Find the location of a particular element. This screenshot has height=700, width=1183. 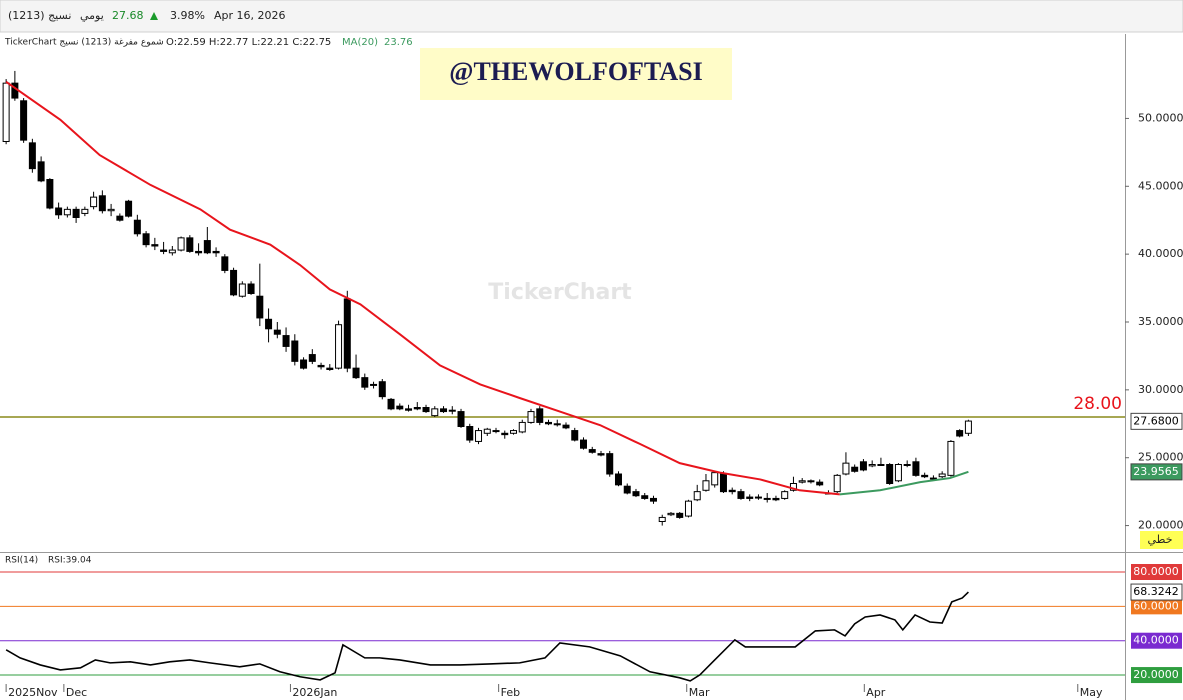

line-button-box is located at coordinates (1161, 540).